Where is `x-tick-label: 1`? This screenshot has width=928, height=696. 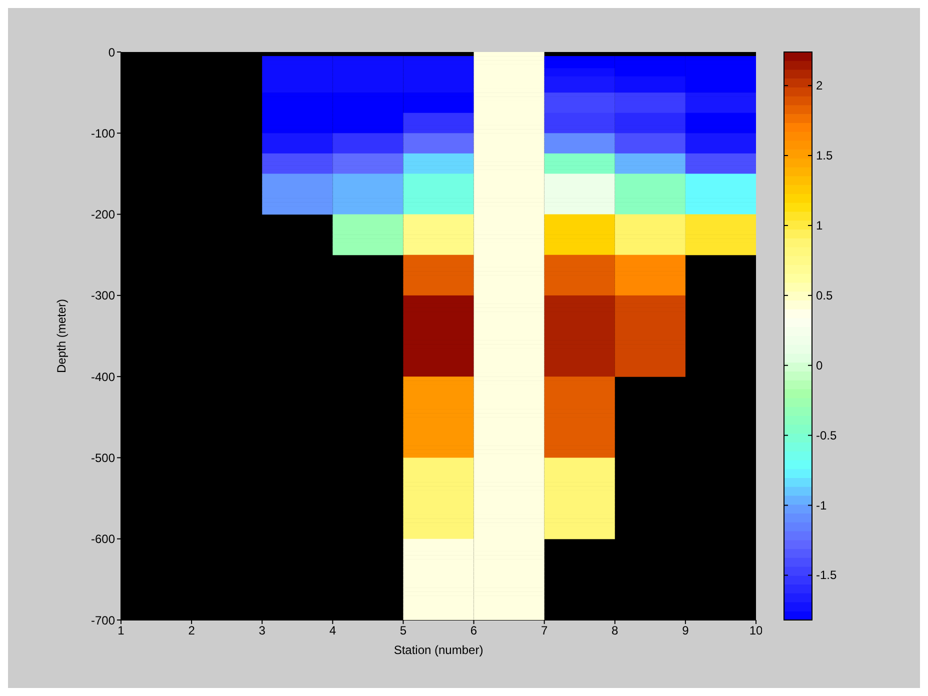
x-tick-label: 1 is located at coordinates (121, 631).